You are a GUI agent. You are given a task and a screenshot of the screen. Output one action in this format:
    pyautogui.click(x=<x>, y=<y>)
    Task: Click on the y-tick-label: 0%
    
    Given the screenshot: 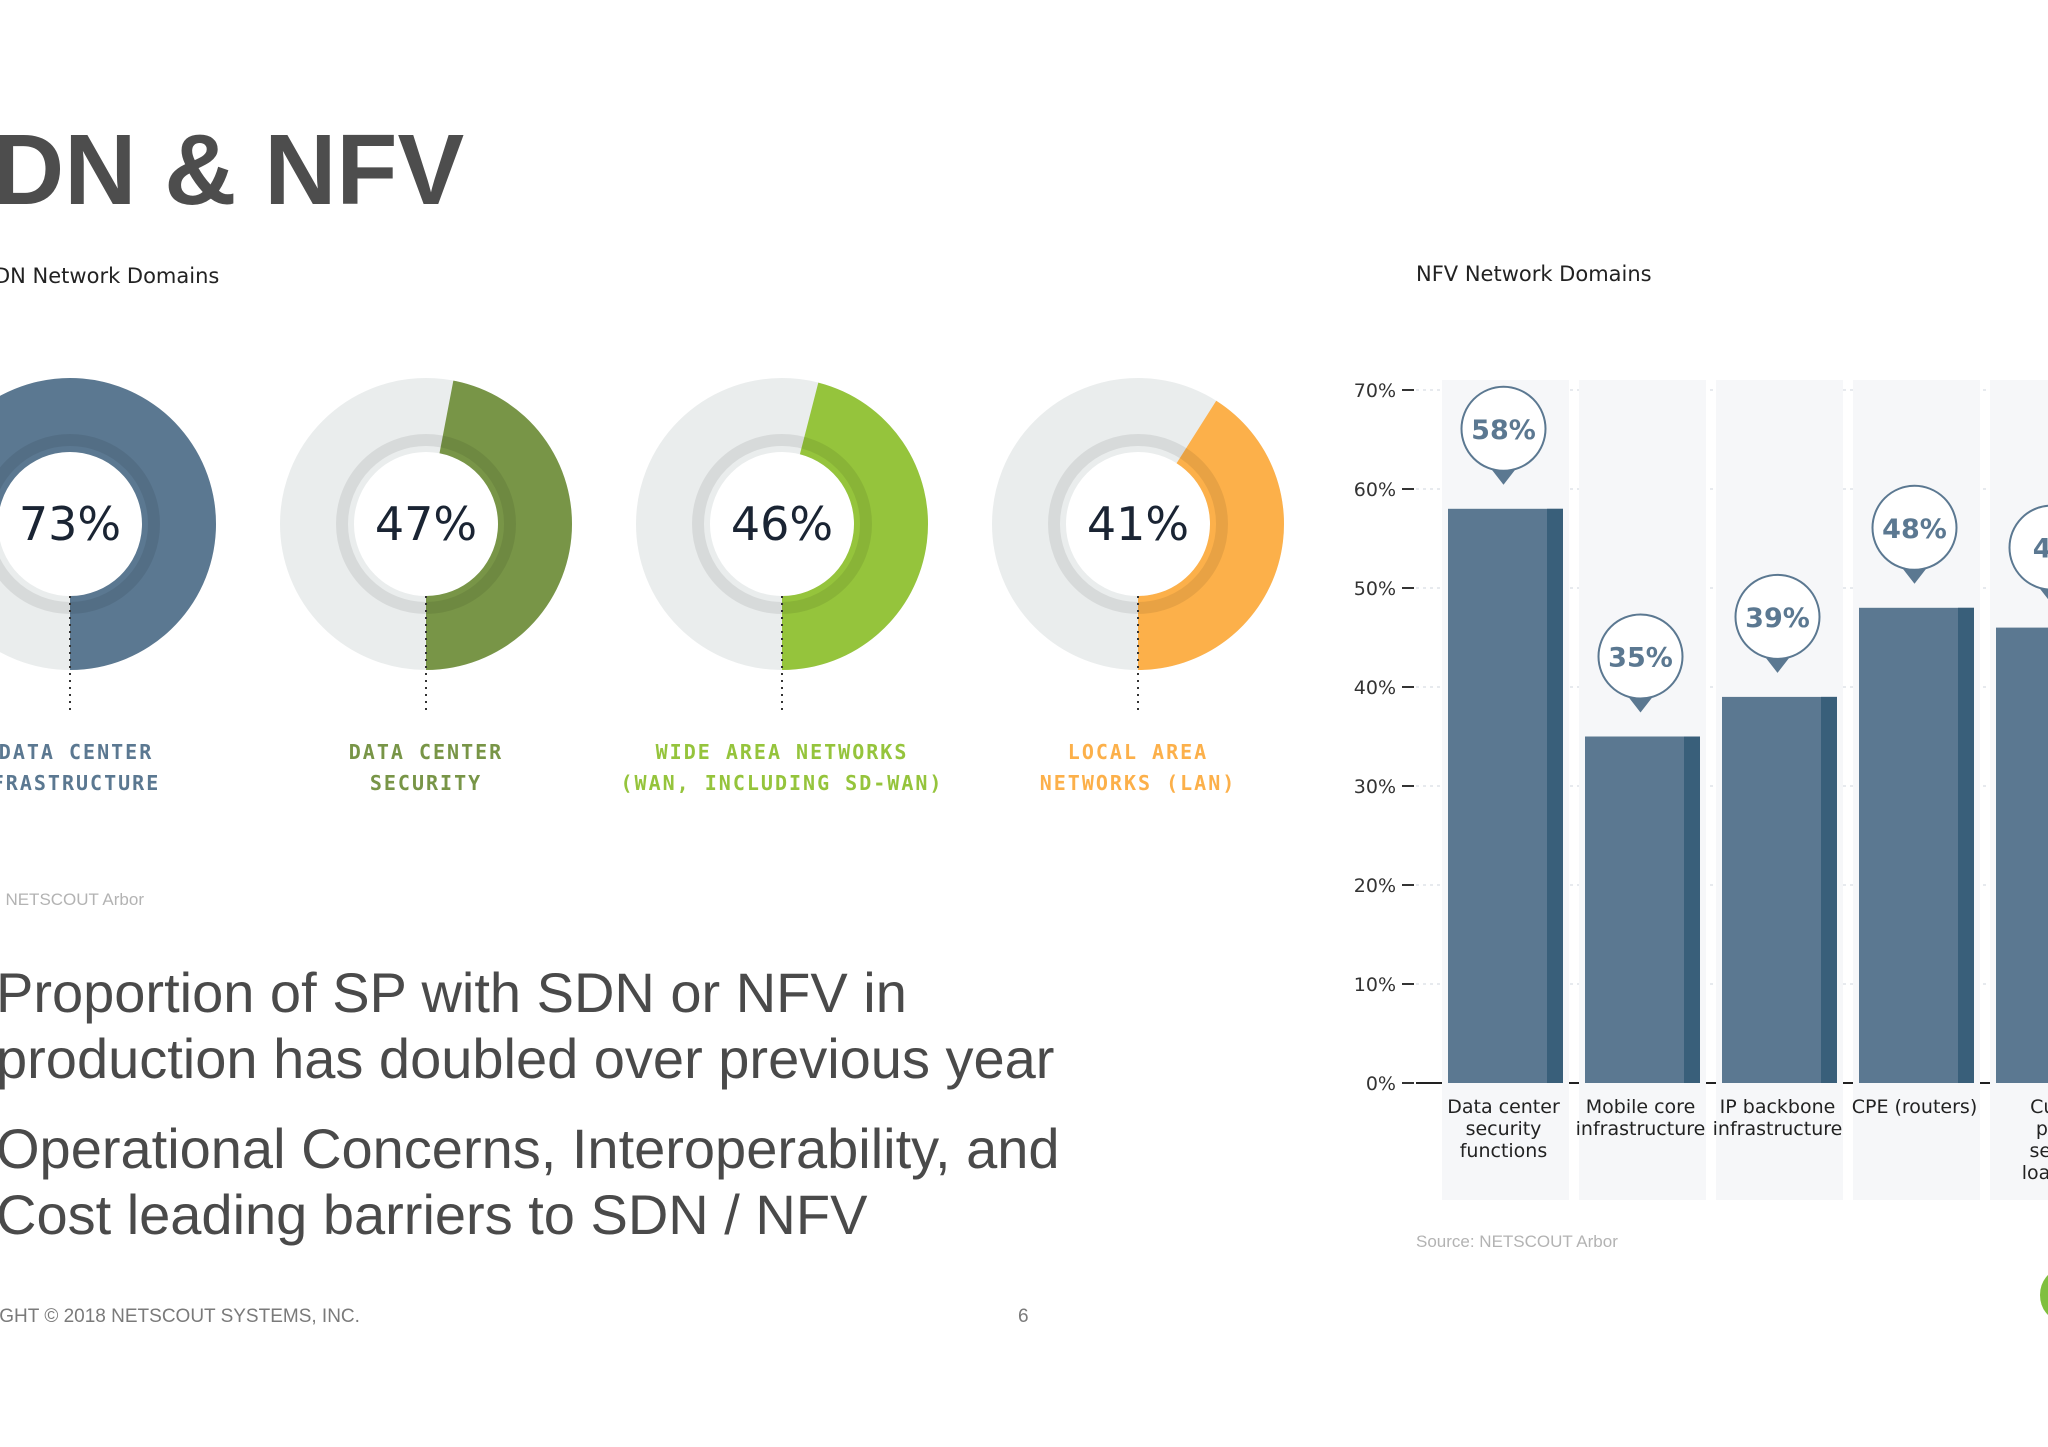 What is the action you would take?
    pyautogui.click(x=1381, y=1084)
    